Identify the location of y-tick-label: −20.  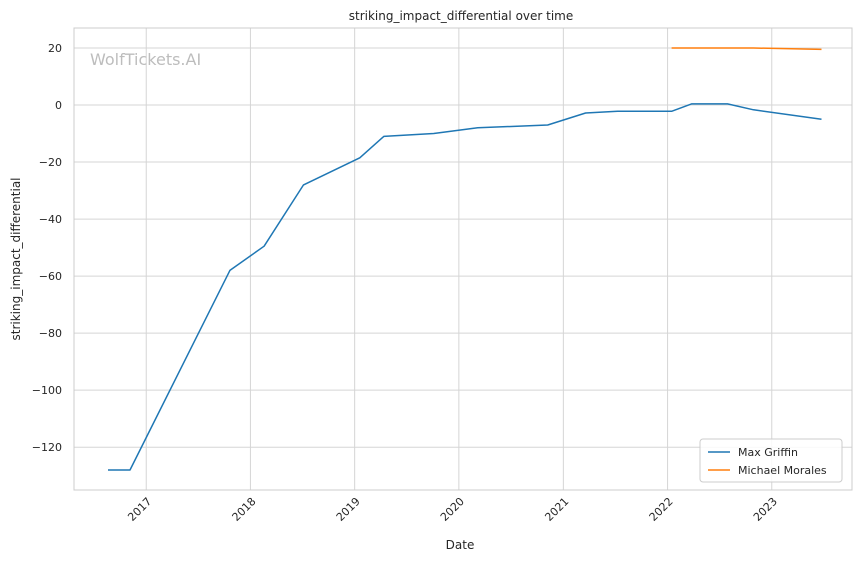
(50, 162).